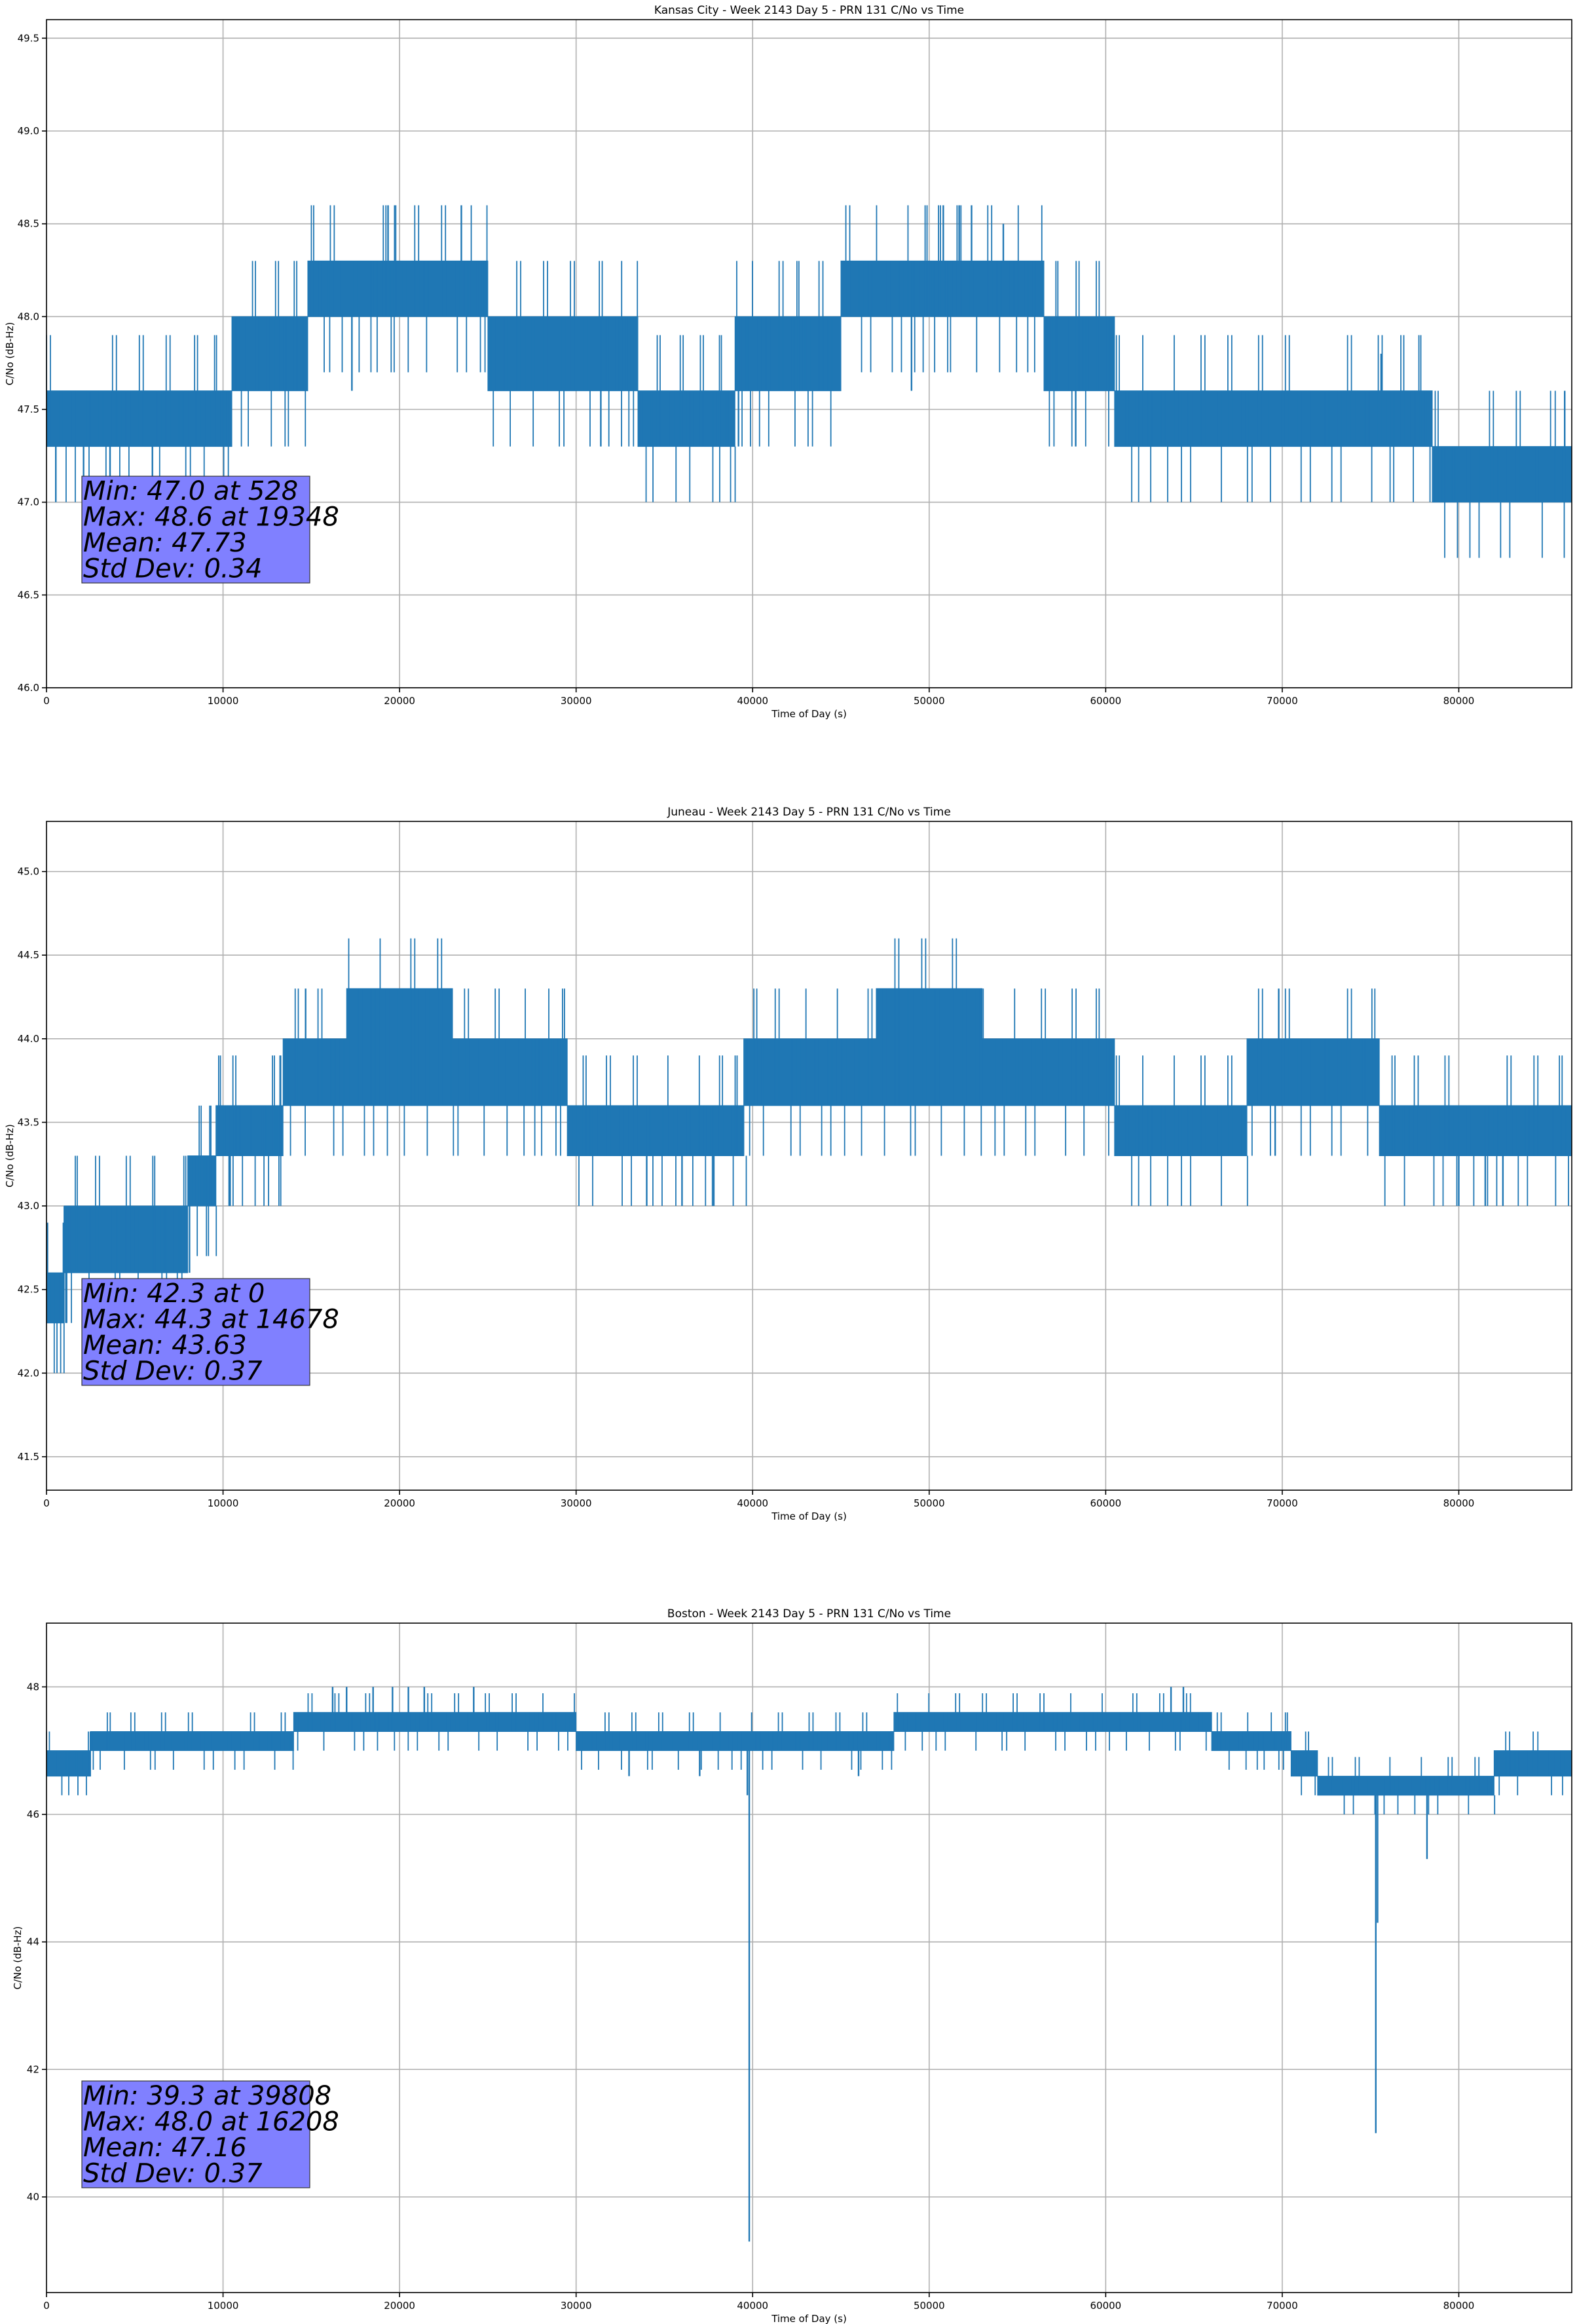 This screenshot has height=2324, width=1577. I want to click on stats-line: Max: 44.3 at 14678, so click(211, 1320).